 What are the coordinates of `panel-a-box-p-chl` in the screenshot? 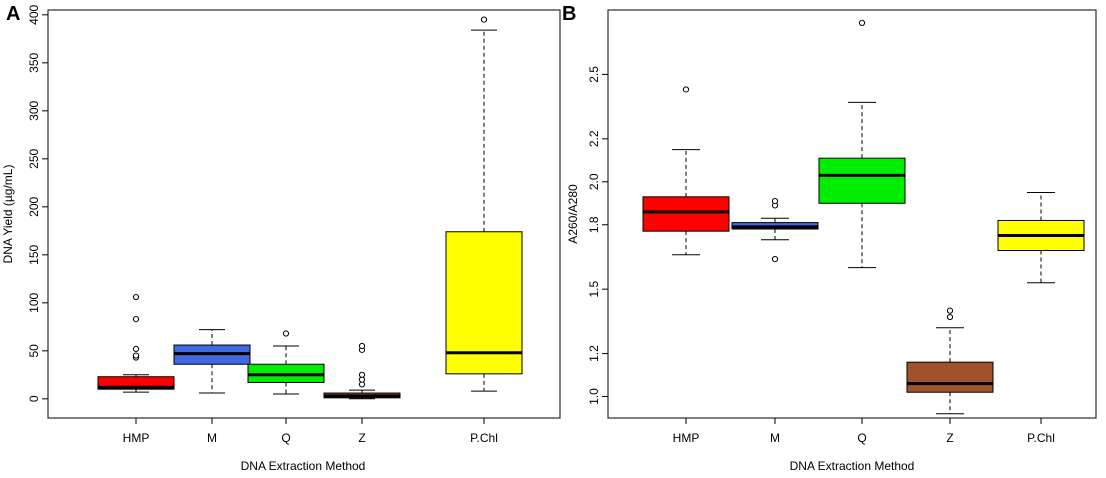 It's located at (484, 204).